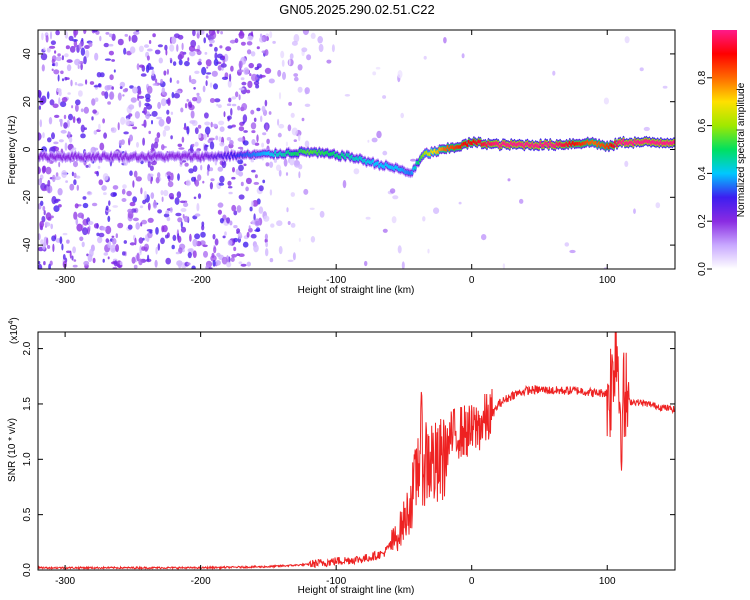 This screenshot has height=600, width=750. What do you see at coordinates (472, 581) in the screenshot?
I see `snr-x-tick-label: 0` at bounding box center [472, 581].